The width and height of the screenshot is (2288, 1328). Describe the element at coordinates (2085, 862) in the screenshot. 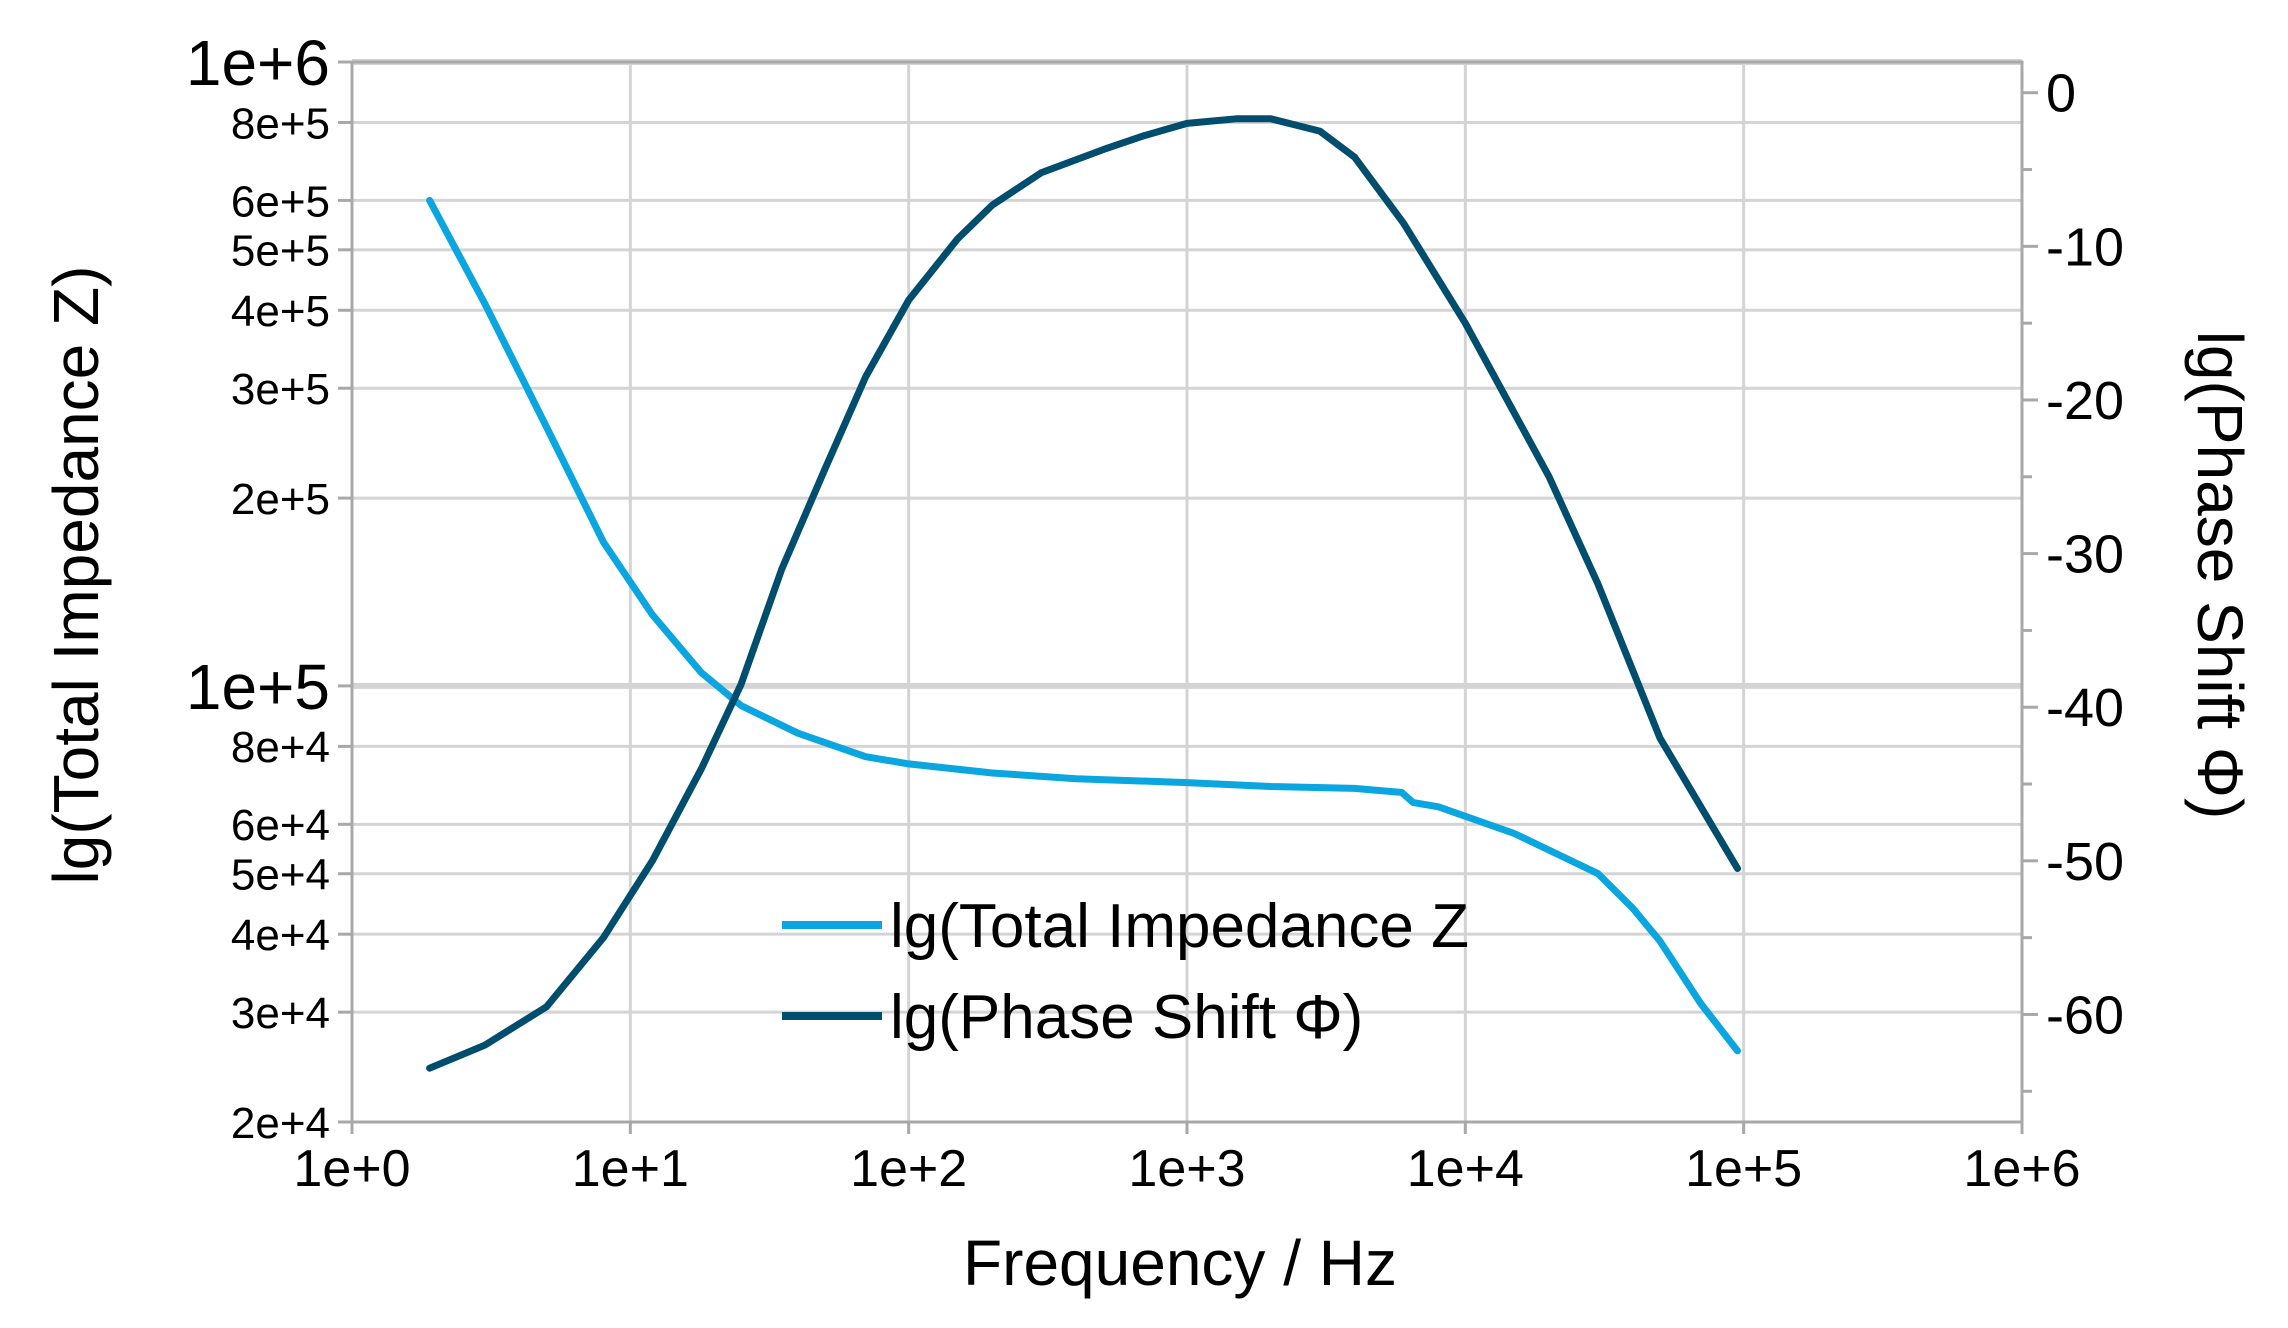

I see `y-right-tick-label: -50` at that location.